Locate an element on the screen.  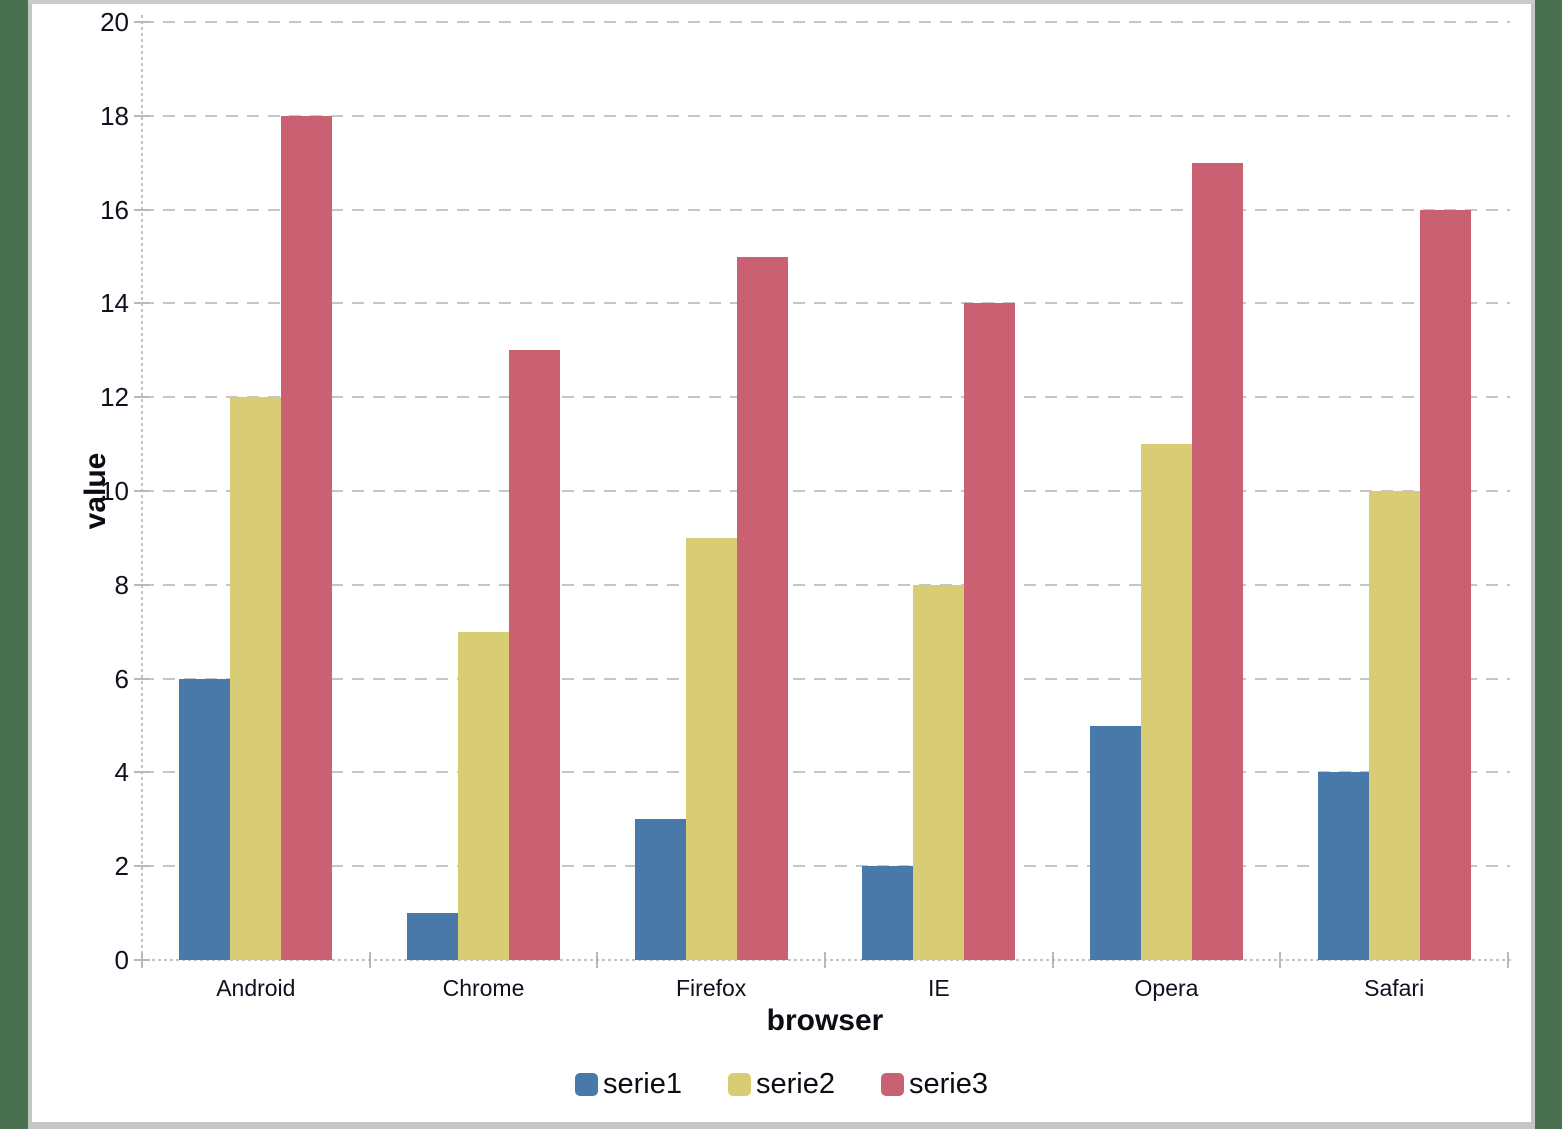
x-category-label-ie: IE is located at coordinates (938, 988).